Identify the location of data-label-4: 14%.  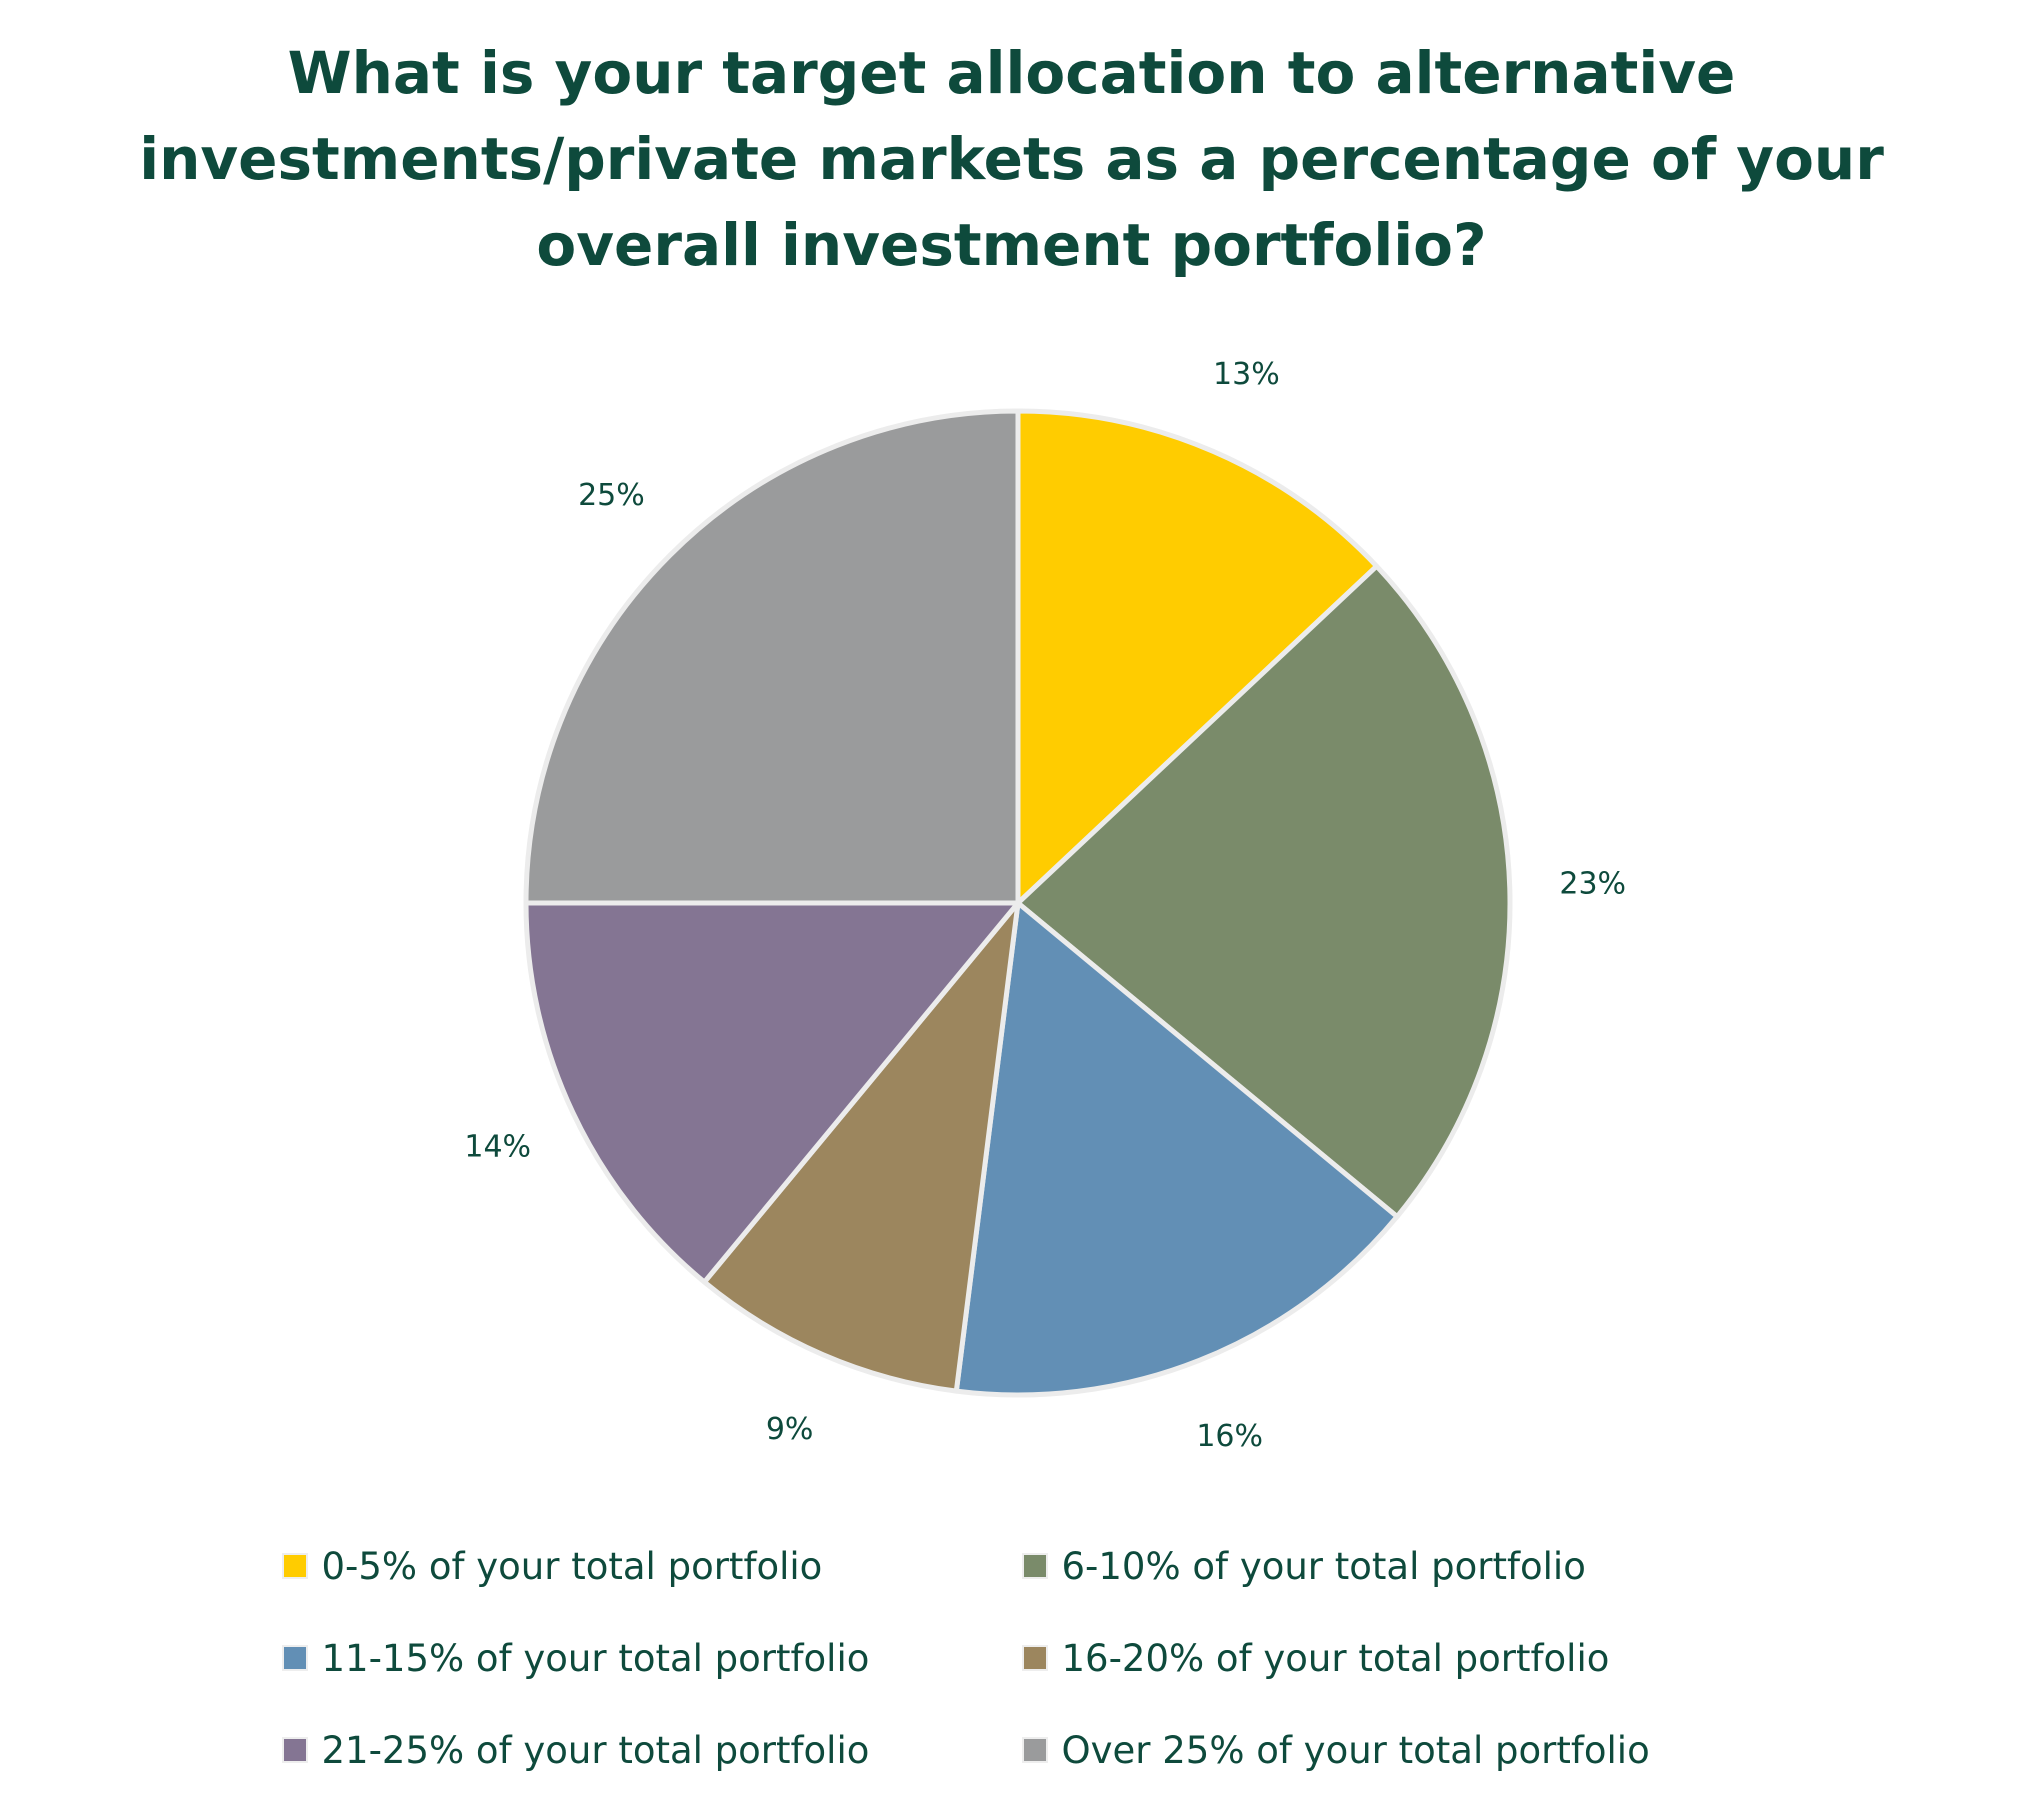
(497, 1146).